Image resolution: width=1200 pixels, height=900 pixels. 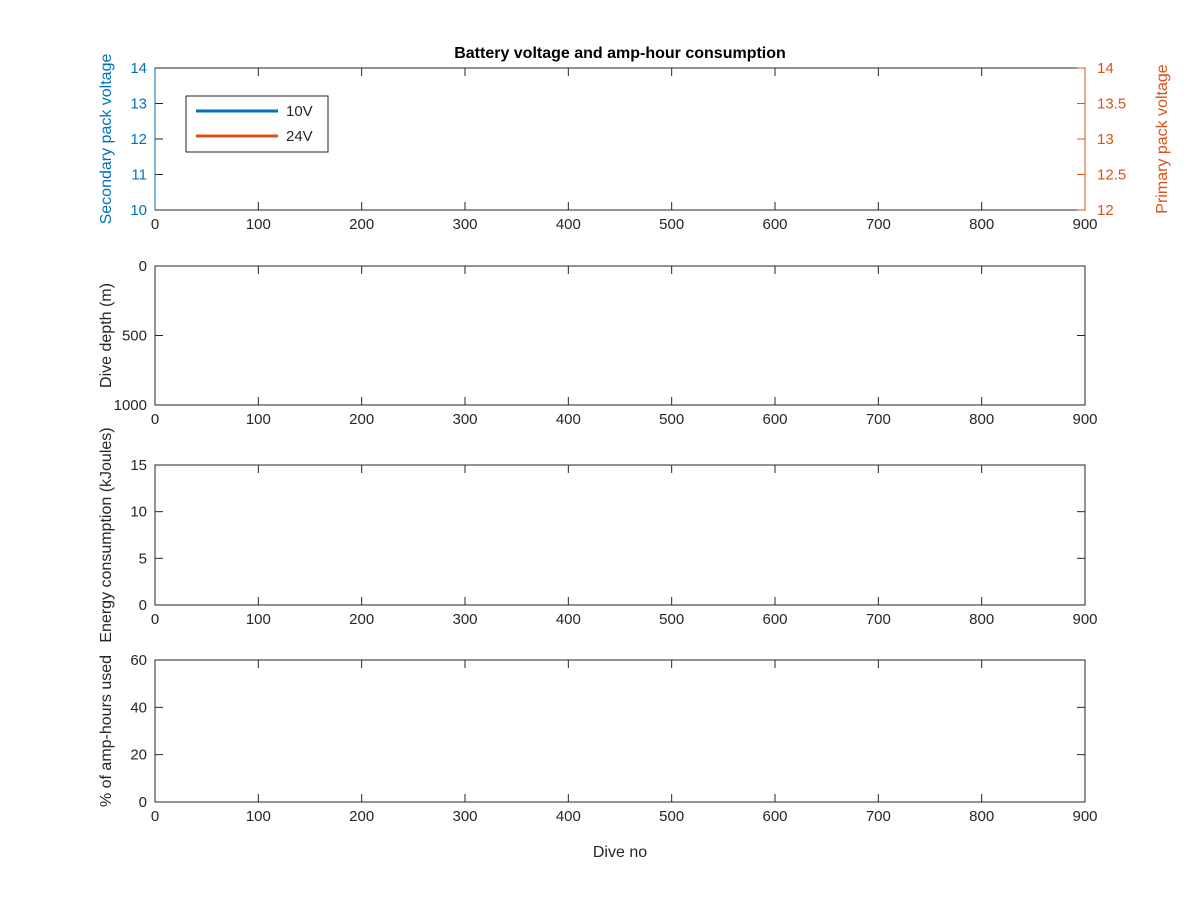 What do you see at coordinates (1105, 68) in the screenshot?
I see `y-right-tick-label: 14` at bounding box center [1105, 68].